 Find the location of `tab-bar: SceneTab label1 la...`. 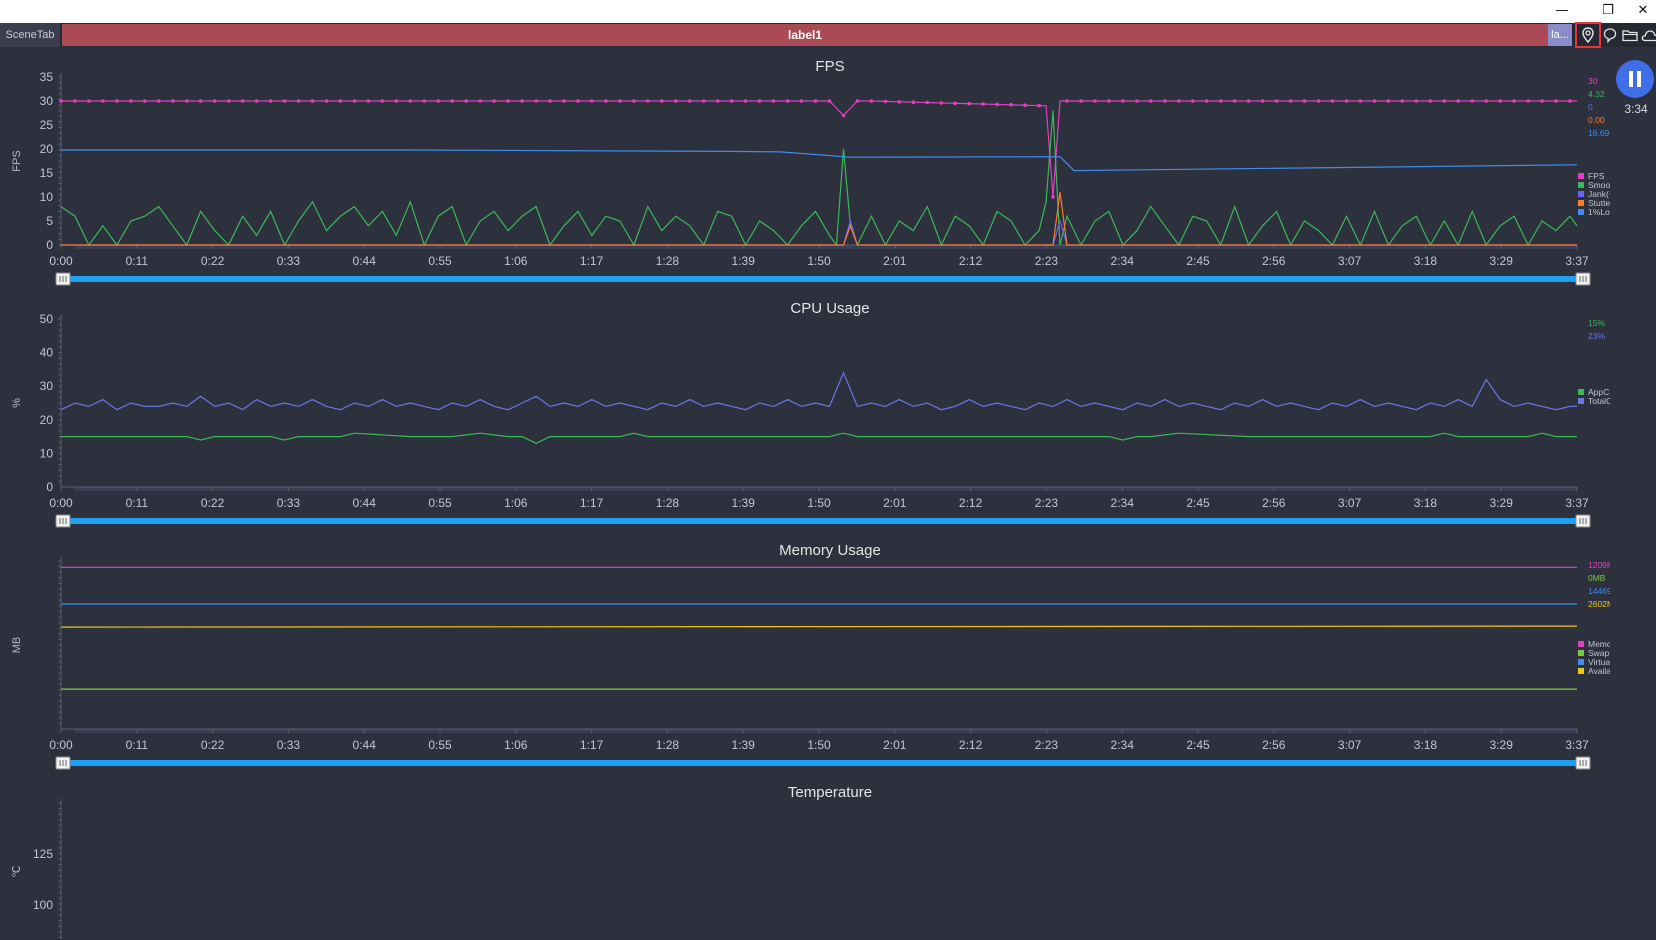

tab-bar: SceneTab label1 la... is located at coordinates (828, 35).